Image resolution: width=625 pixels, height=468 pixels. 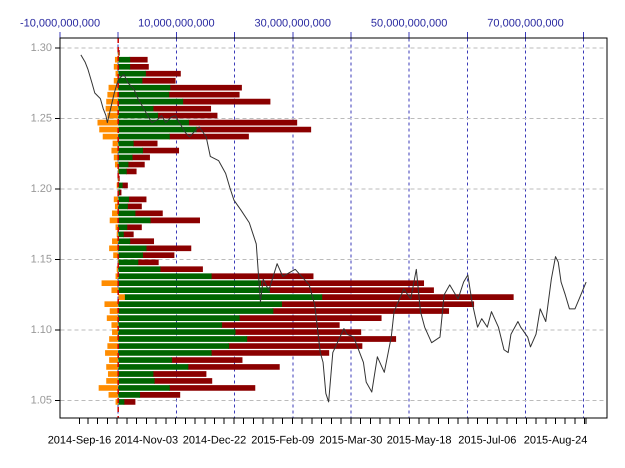 I want to click on y-tick-label: 1.05, so click(x=41, y=400).